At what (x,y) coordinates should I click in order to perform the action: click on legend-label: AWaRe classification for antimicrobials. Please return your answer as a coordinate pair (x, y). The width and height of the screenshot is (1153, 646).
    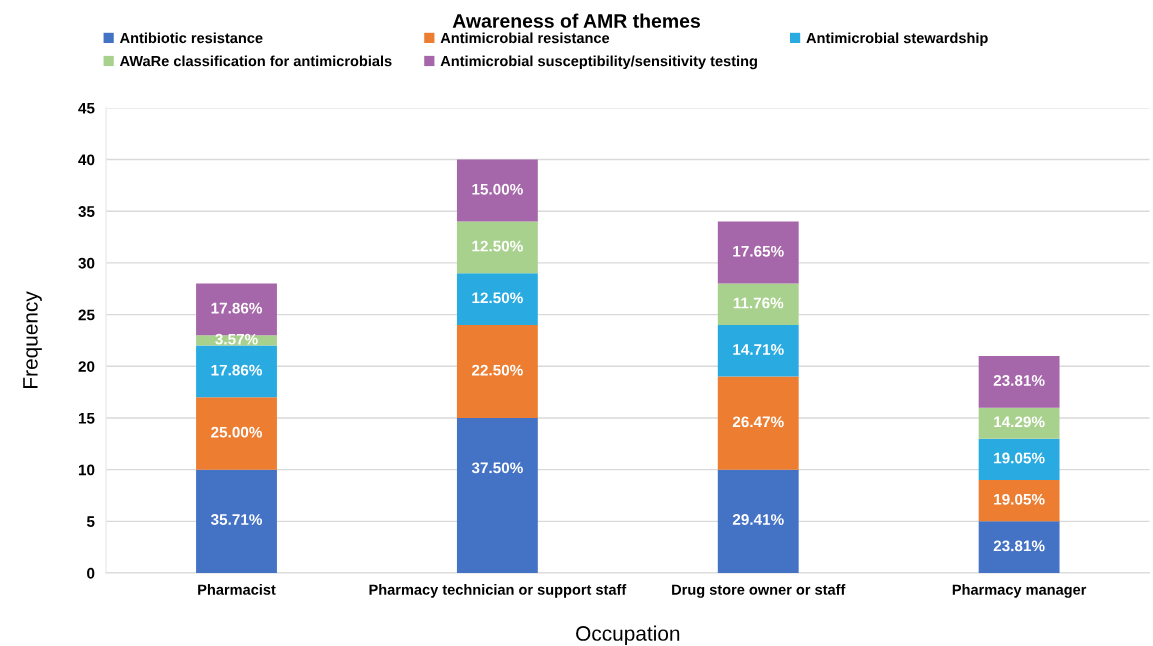
    Looking at the image, I should click on (255, 61).